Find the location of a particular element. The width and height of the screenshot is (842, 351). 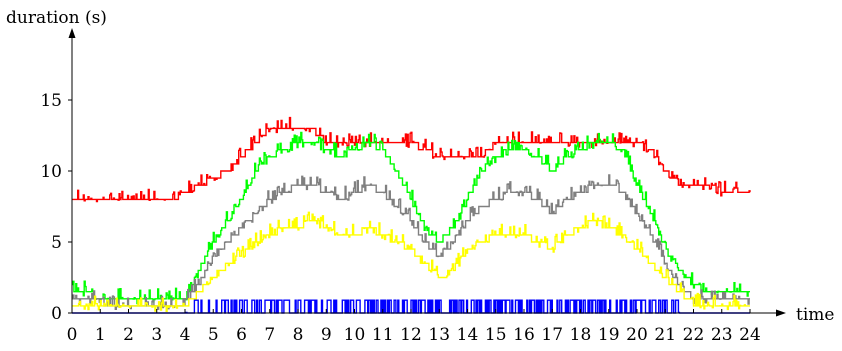

x-tick-label: 5 is located at coordinates (213, 335).